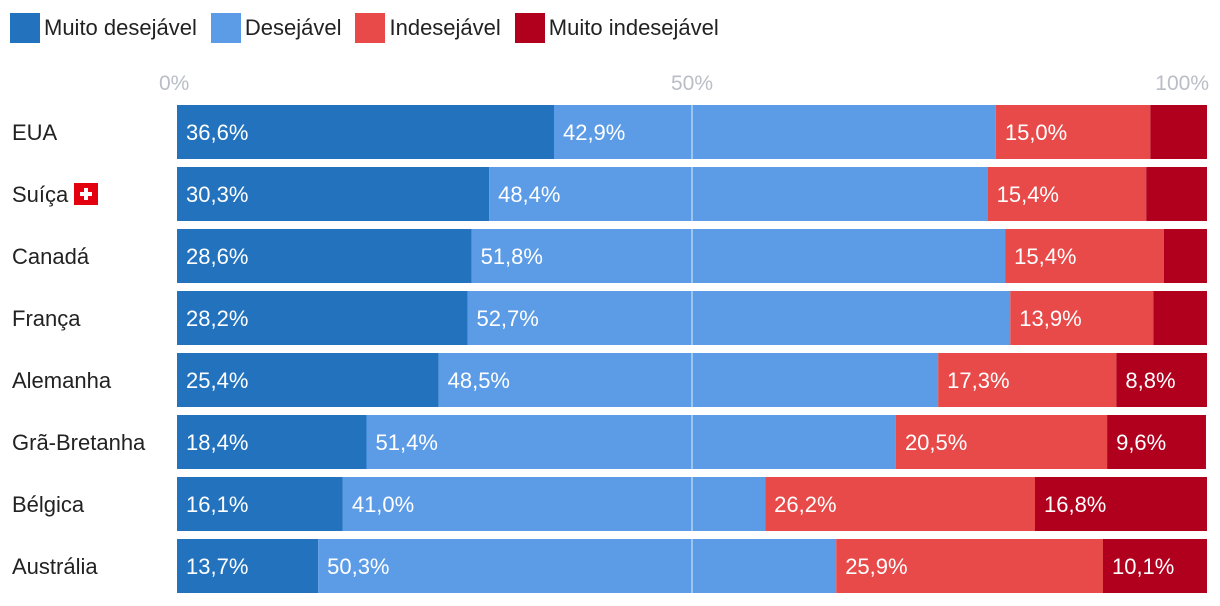 The width and height of the screenshot is (1220, 606). I want to click on legend-label: Muito desejável, so click(120, 27).